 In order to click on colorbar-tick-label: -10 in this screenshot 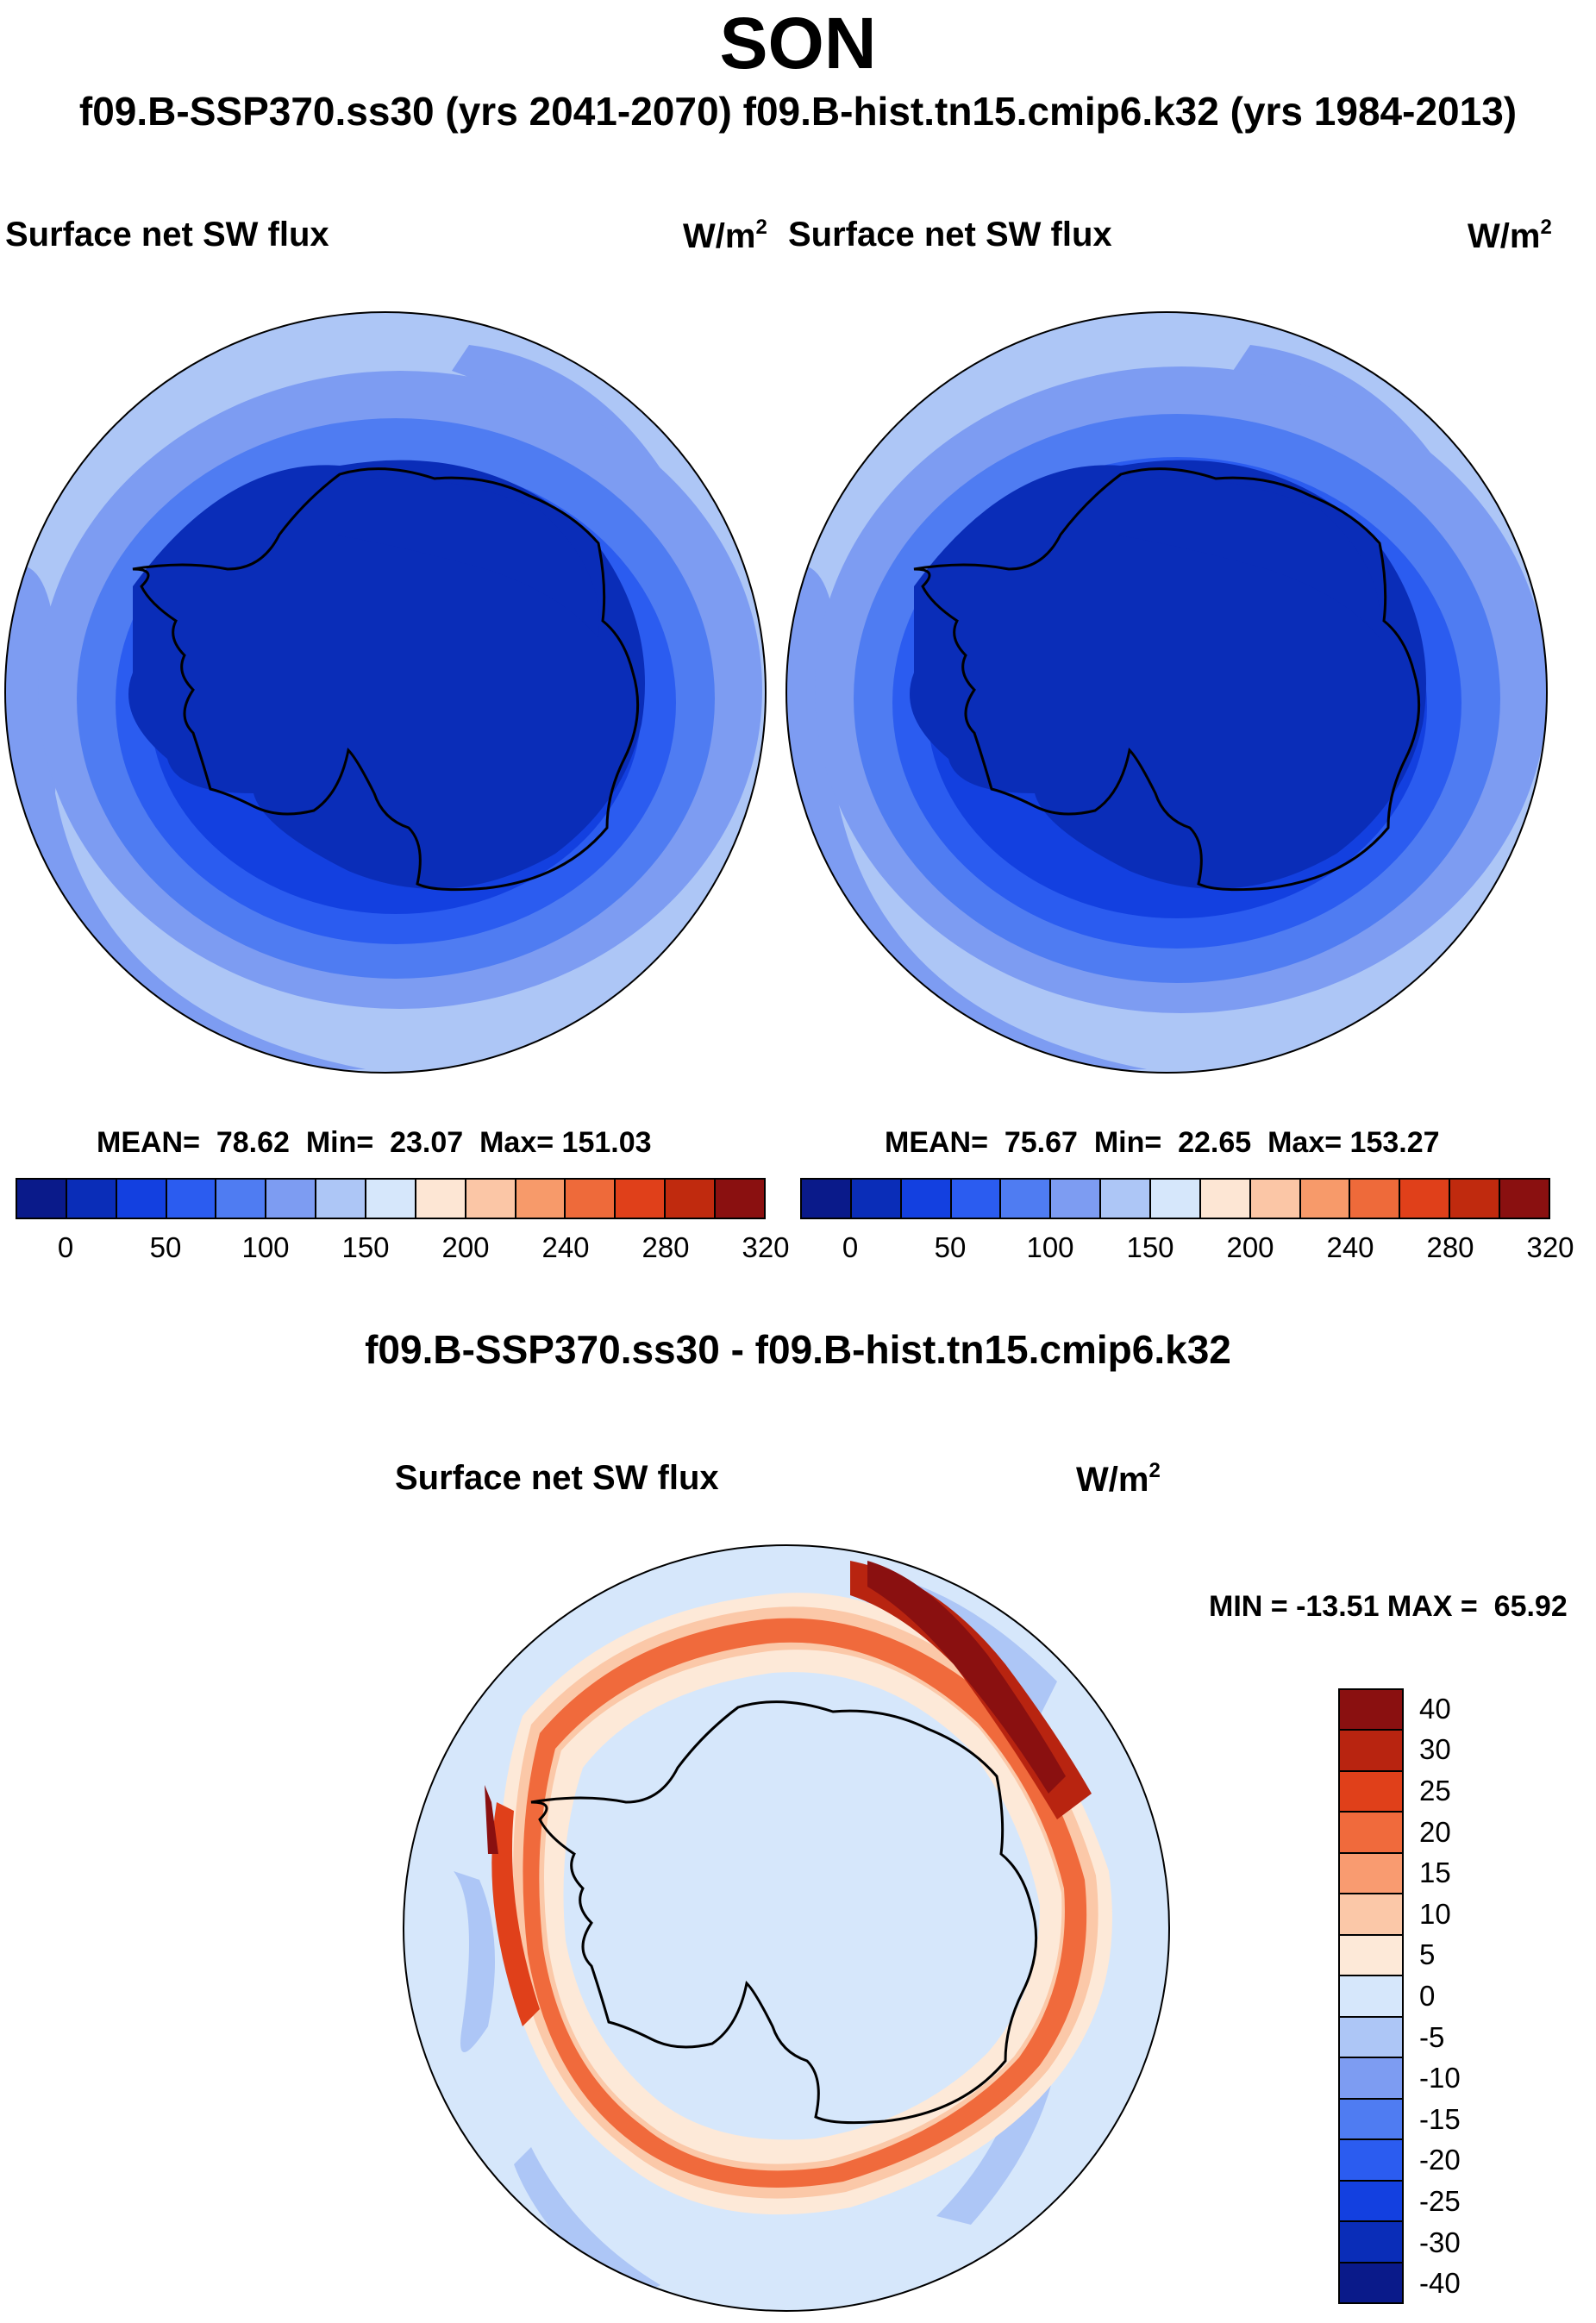, I will do `click(1440, 2078)`.